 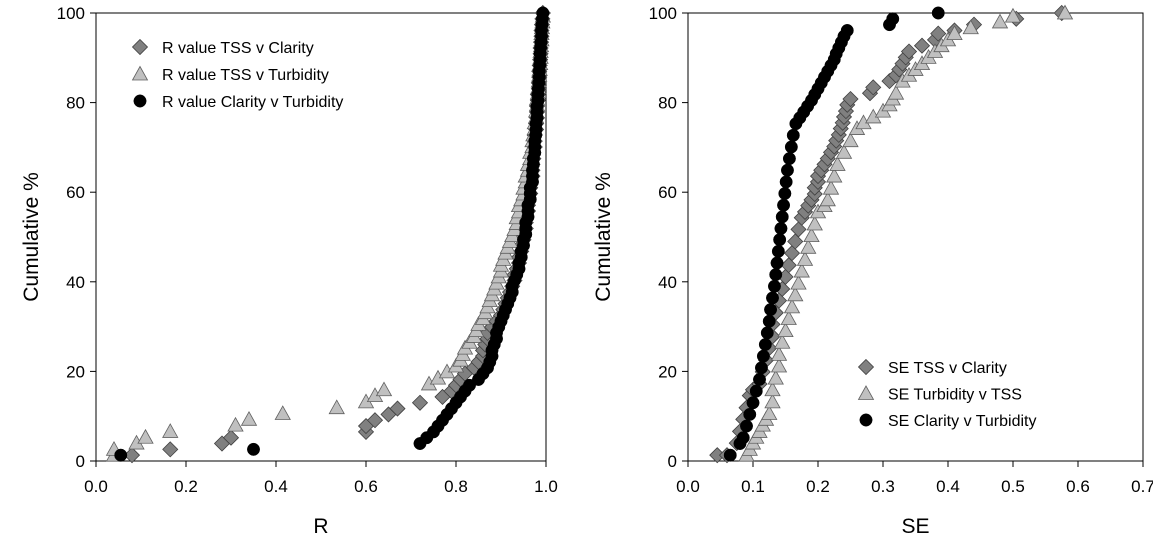 I want to click on y-tick-label: 0, so click(x=672, y=461).